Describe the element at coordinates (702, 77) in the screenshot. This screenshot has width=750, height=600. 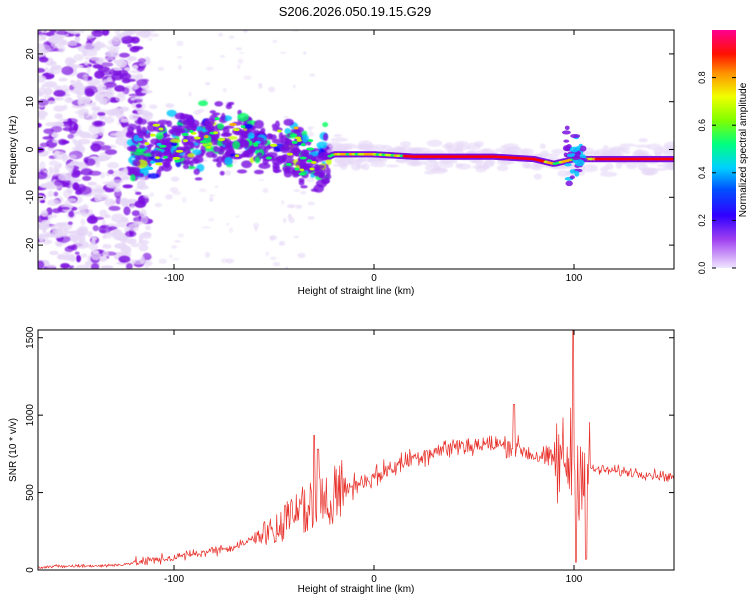
I see `colorbar-tick-label: 0.8` at that location.